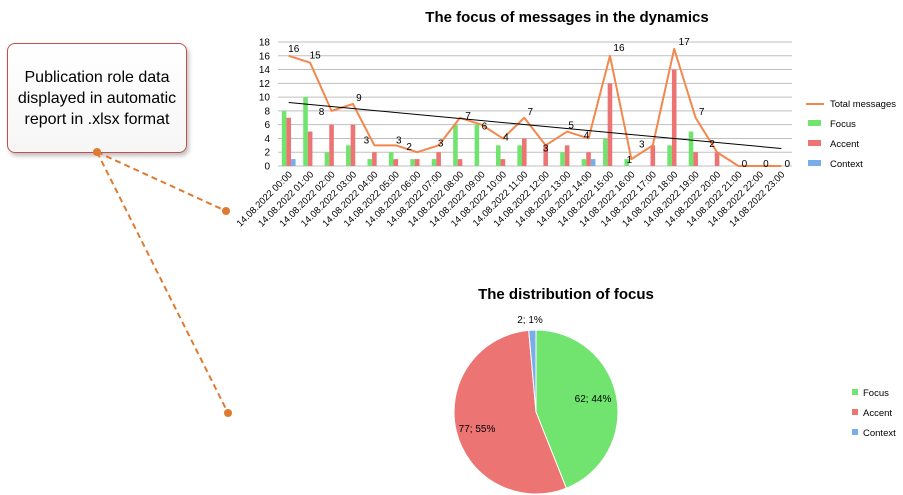 Image resolution: width=903 pixels, height=495 pixels. What do you see at coordinates (530, 320) in the screenshot?
I see `pie-slice-label: 2; 1%` at bounding box center [530, 320].